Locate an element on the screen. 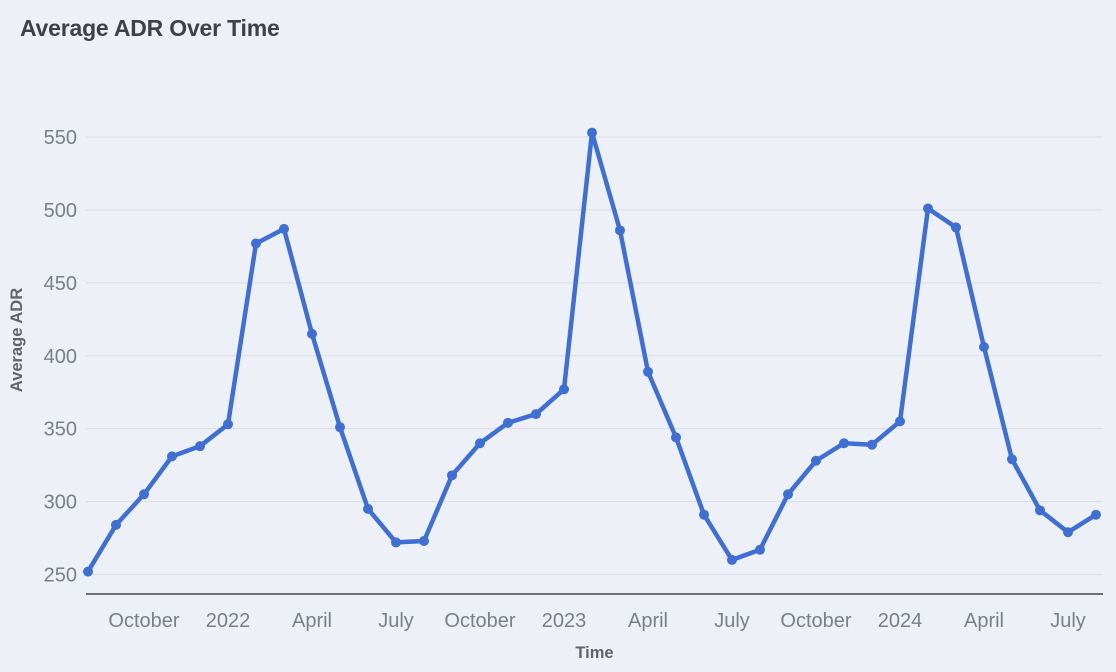  y-tick-label: 450 is located at coordinates (60, 284).